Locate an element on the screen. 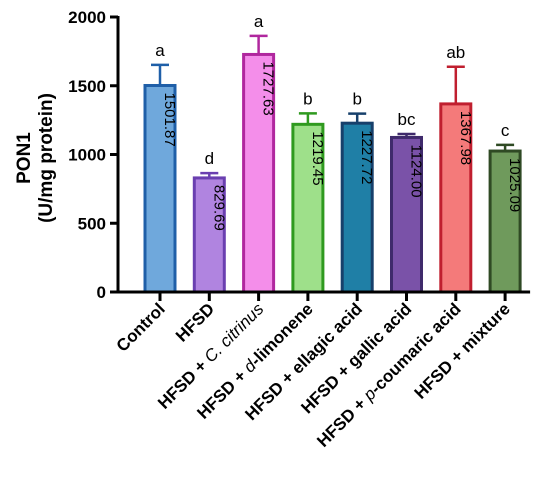 Image resolution: width=550 pixels, height=494 pixels. value-label: 1727.63 is located at coordinates (268, 88).